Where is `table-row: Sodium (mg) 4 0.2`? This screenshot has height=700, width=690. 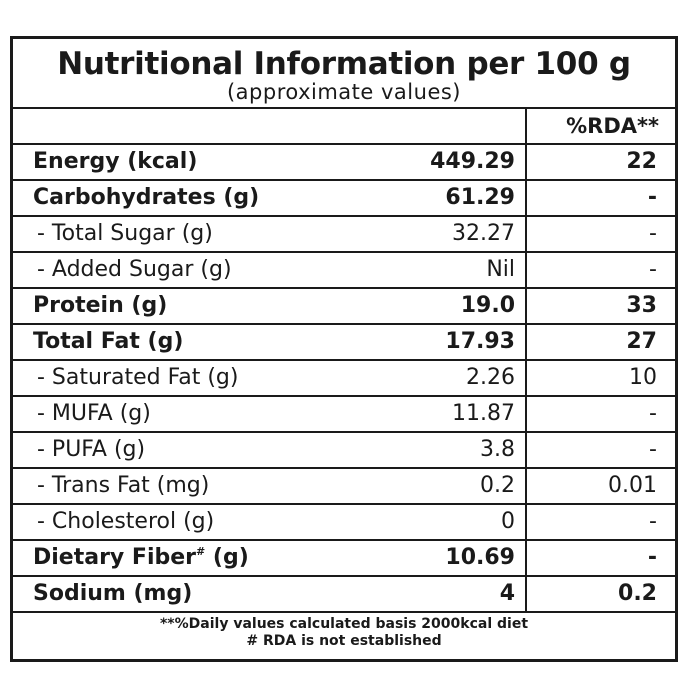
table-row: Sodium (mg) 4 0.2 is located at coordinates (344, 594).